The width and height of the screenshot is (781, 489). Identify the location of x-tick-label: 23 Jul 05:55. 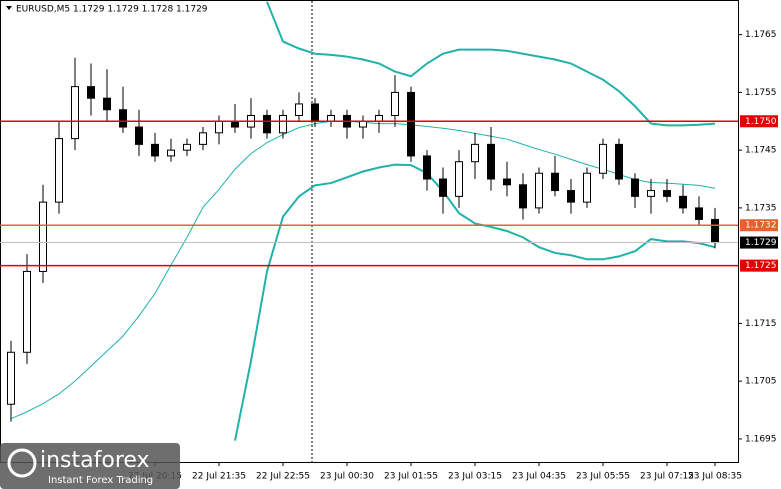
(603, 477).